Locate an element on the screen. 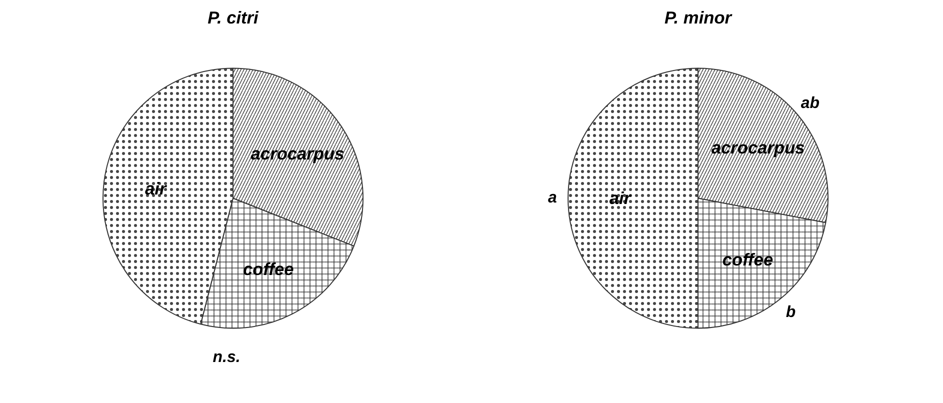 The width and height of the screenshot is (943, 403). chart-title: P. minor is located at coordinates (698, 18).